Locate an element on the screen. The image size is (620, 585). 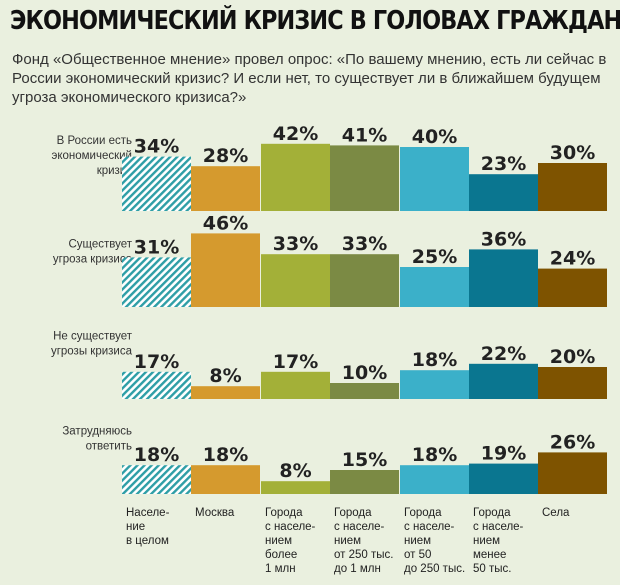
bar-value-label: 34% is located at coordinates (156, 147).